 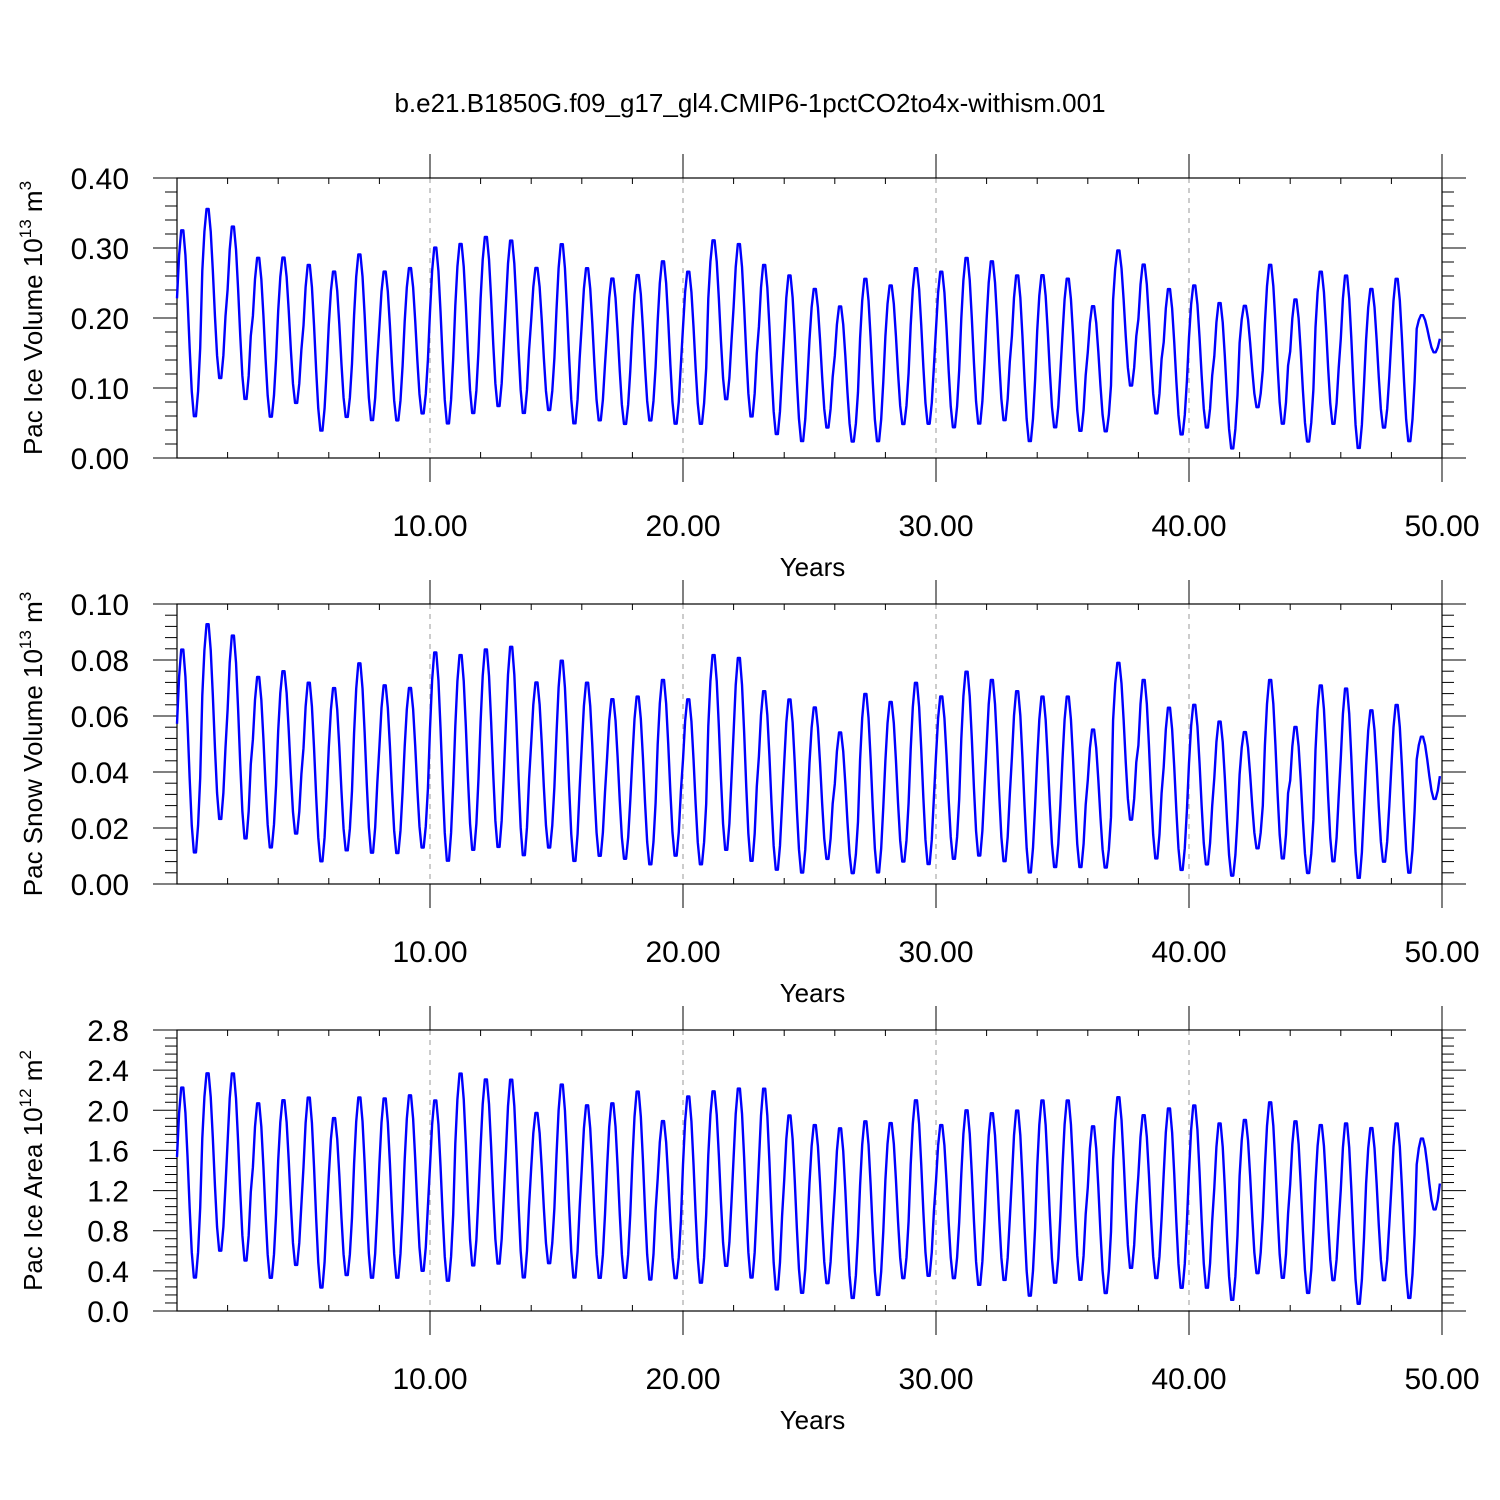 What do you see at coordinates (100, 319) in the screenshot?
I see `y-tick-label: 0.20` at bounding box center [100, 319].